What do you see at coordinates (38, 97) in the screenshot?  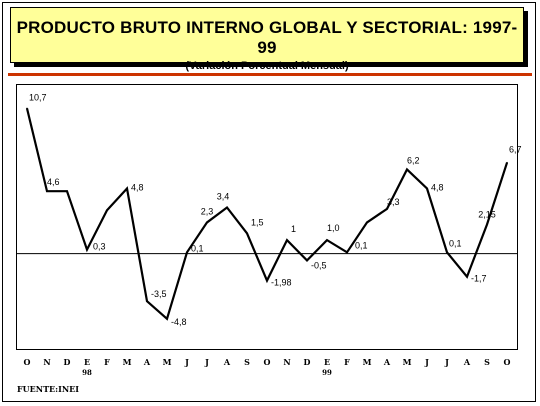 I see `data-label: 10,7` at bounding box center [38, 97].